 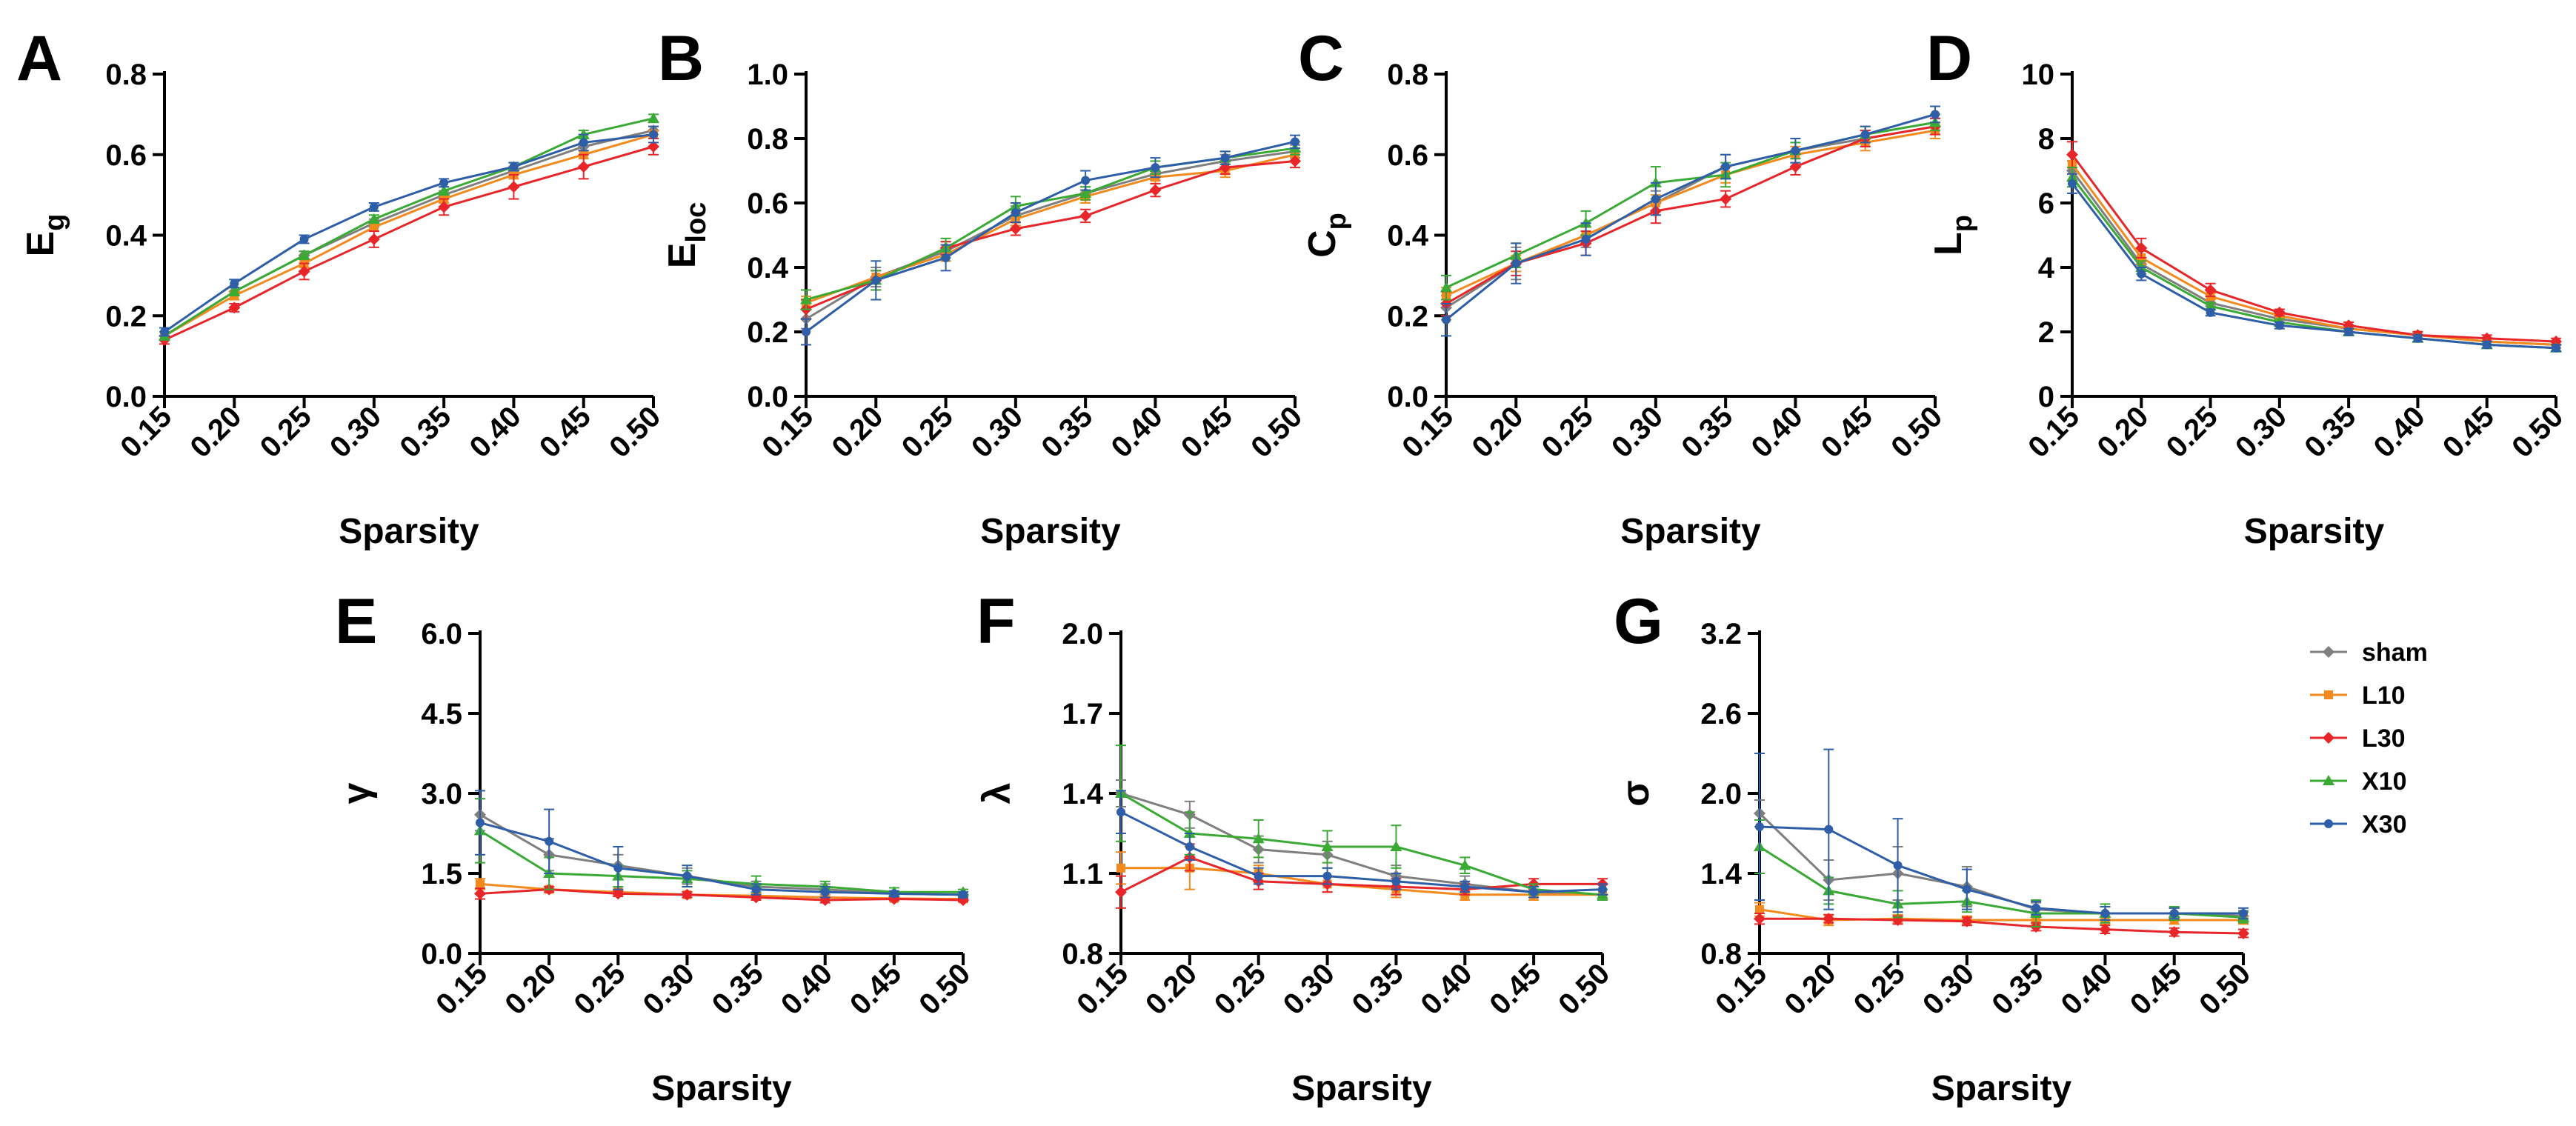 What do you see at coordinates (2038, 75) in the screenshot?
I see `y-tick-label: 10` at bounding box center [2038, 75].